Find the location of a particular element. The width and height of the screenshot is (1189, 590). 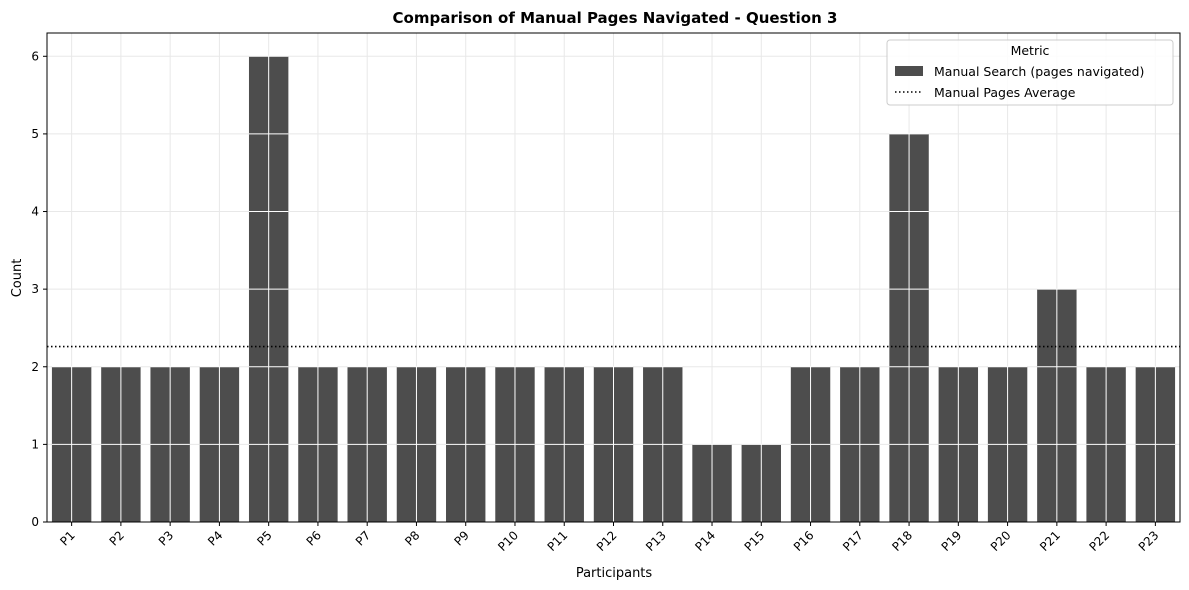

x-tick-label: P15 is located at coordinates (755, 541).